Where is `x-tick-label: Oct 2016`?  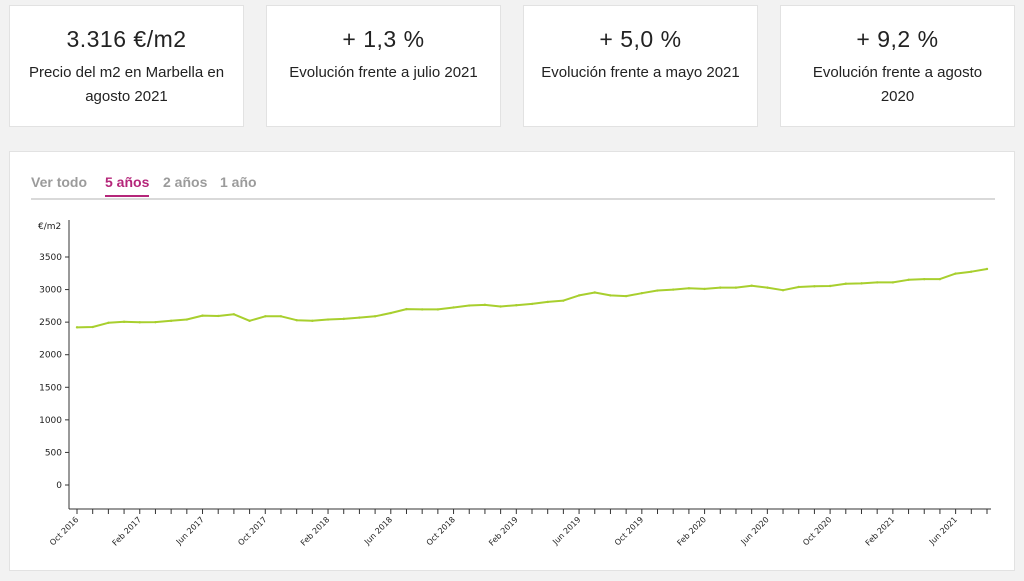
x-tick-label: Oct 2016 is located at coordinates (64, 531).